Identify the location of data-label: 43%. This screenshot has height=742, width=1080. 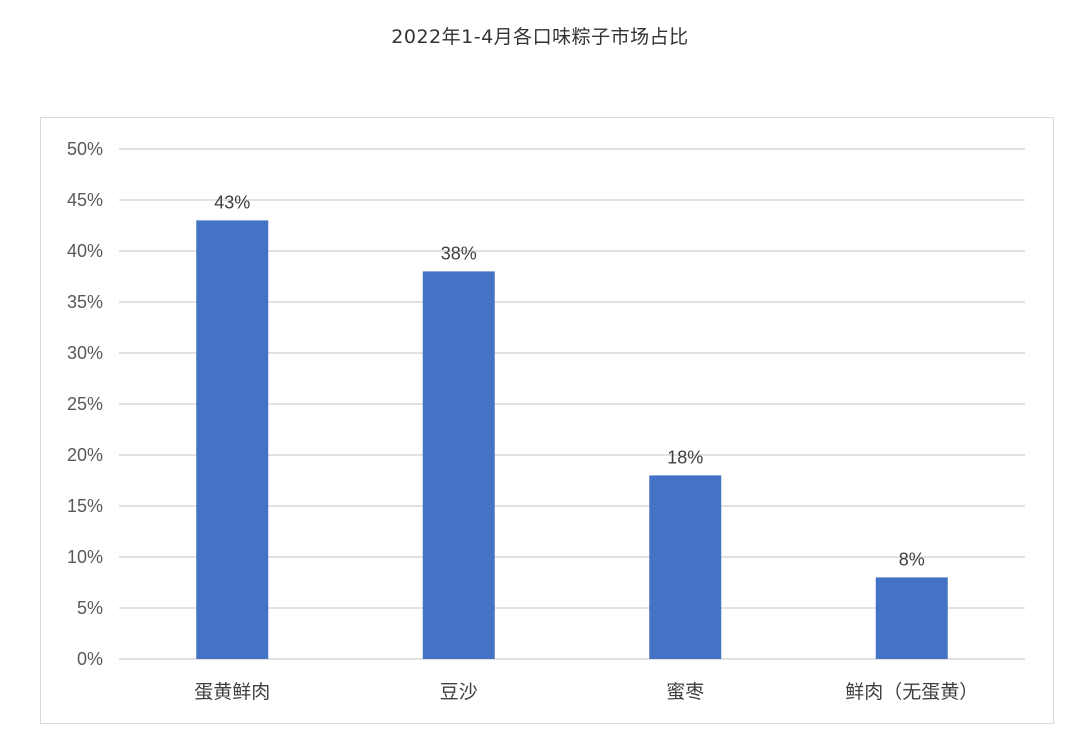
(232, 202).